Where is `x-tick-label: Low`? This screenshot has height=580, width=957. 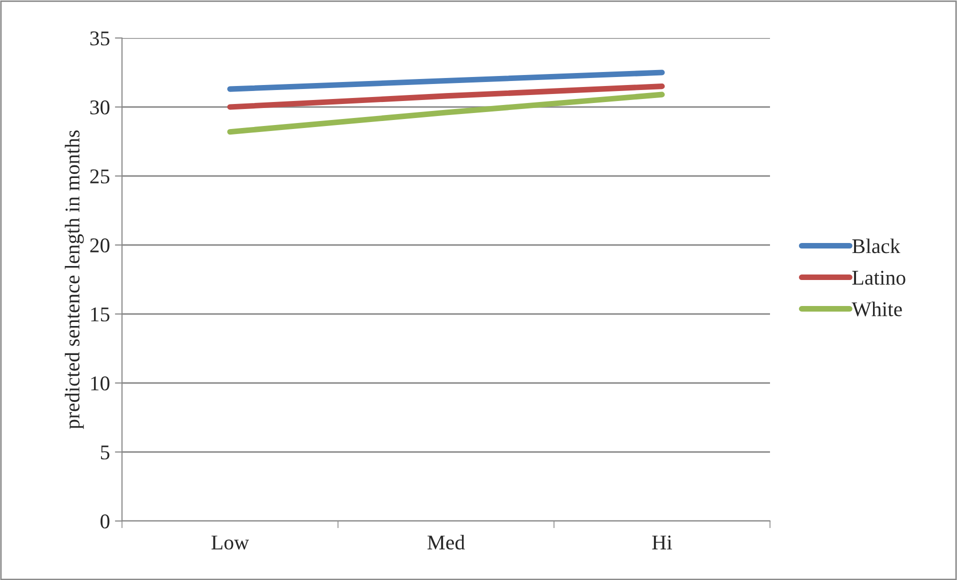
x-tick-label: Low is located at coordinates (231, 543).